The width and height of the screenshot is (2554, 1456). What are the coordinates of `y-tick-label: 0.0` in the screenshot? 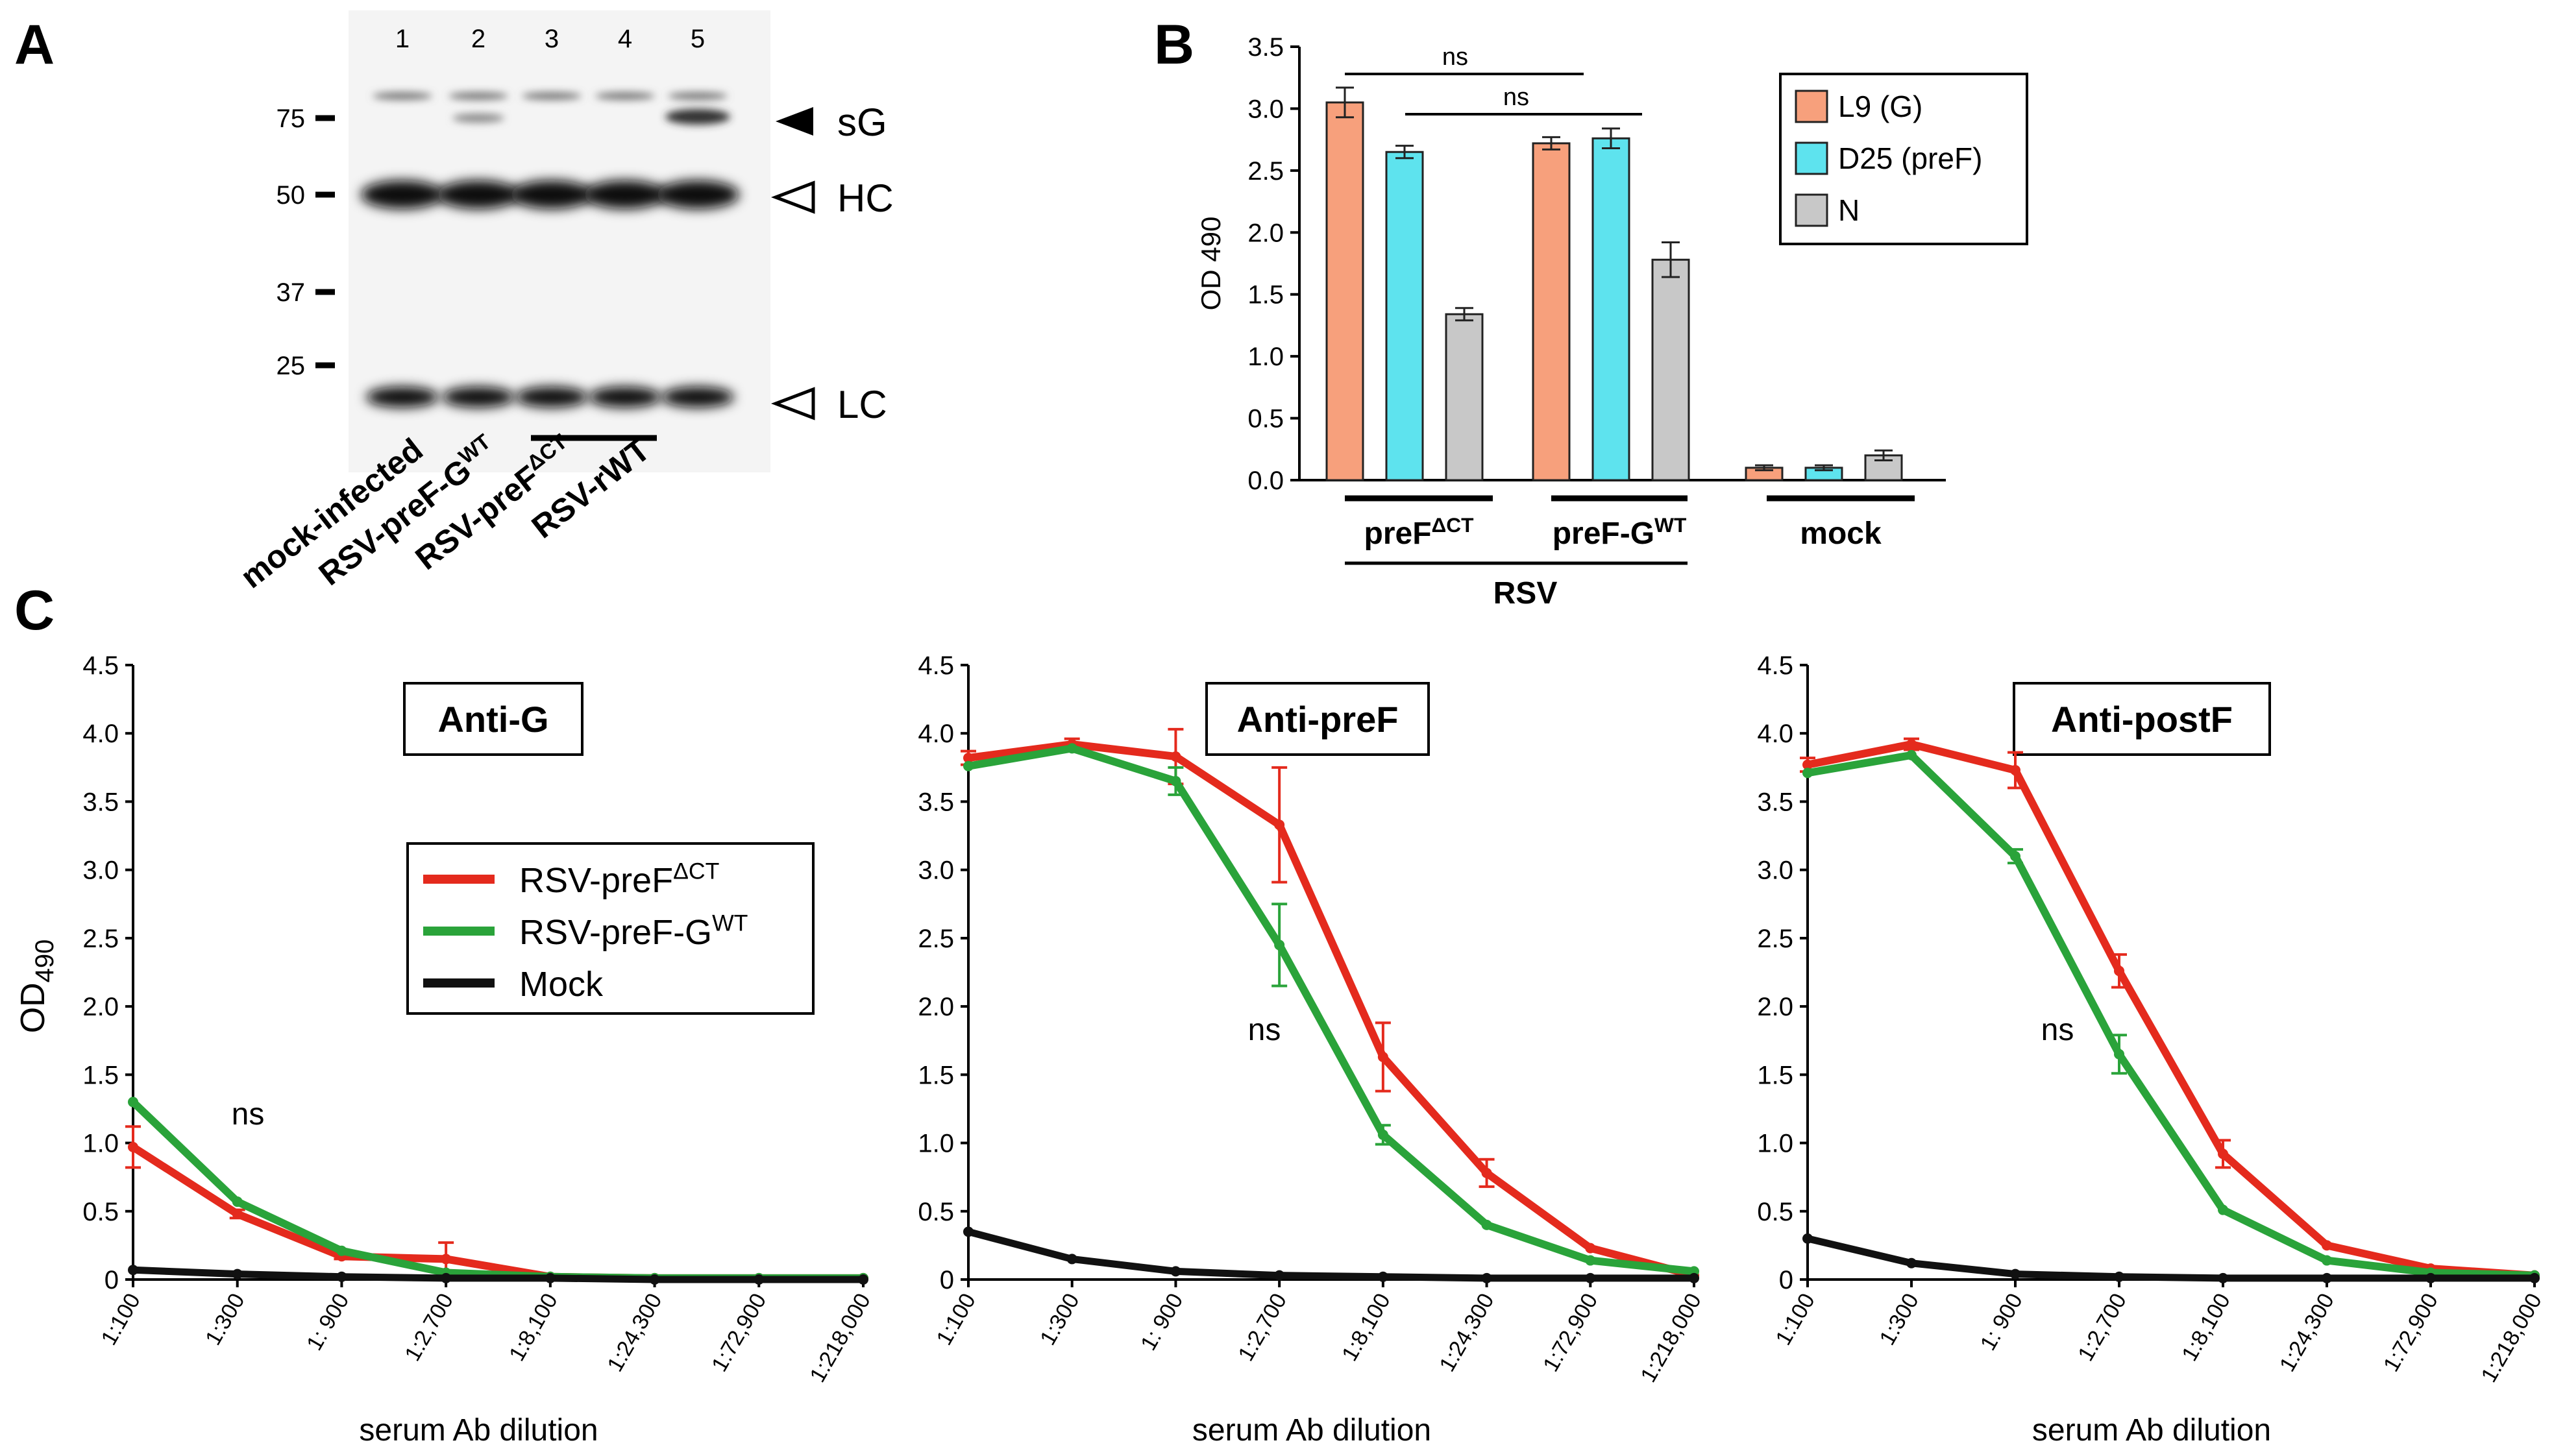 It's located at (1265, 481).